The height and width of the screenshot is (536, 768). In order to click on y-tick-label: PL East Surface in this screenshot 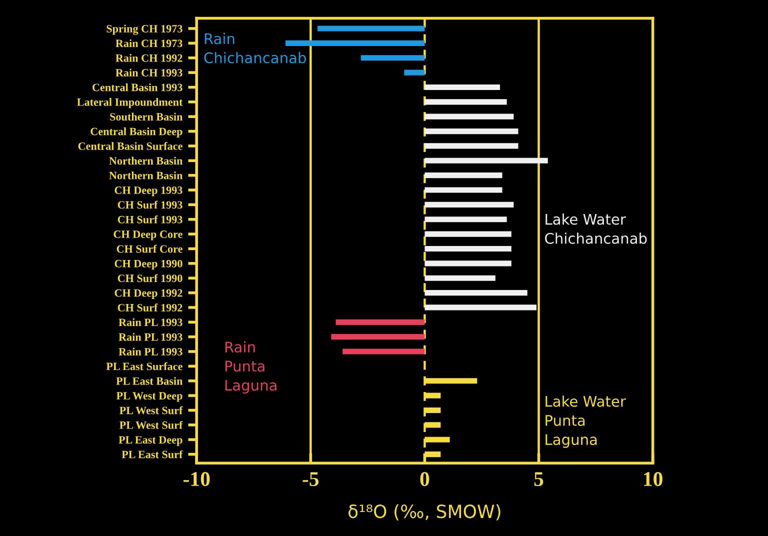, I will do `click(144, 366)`.